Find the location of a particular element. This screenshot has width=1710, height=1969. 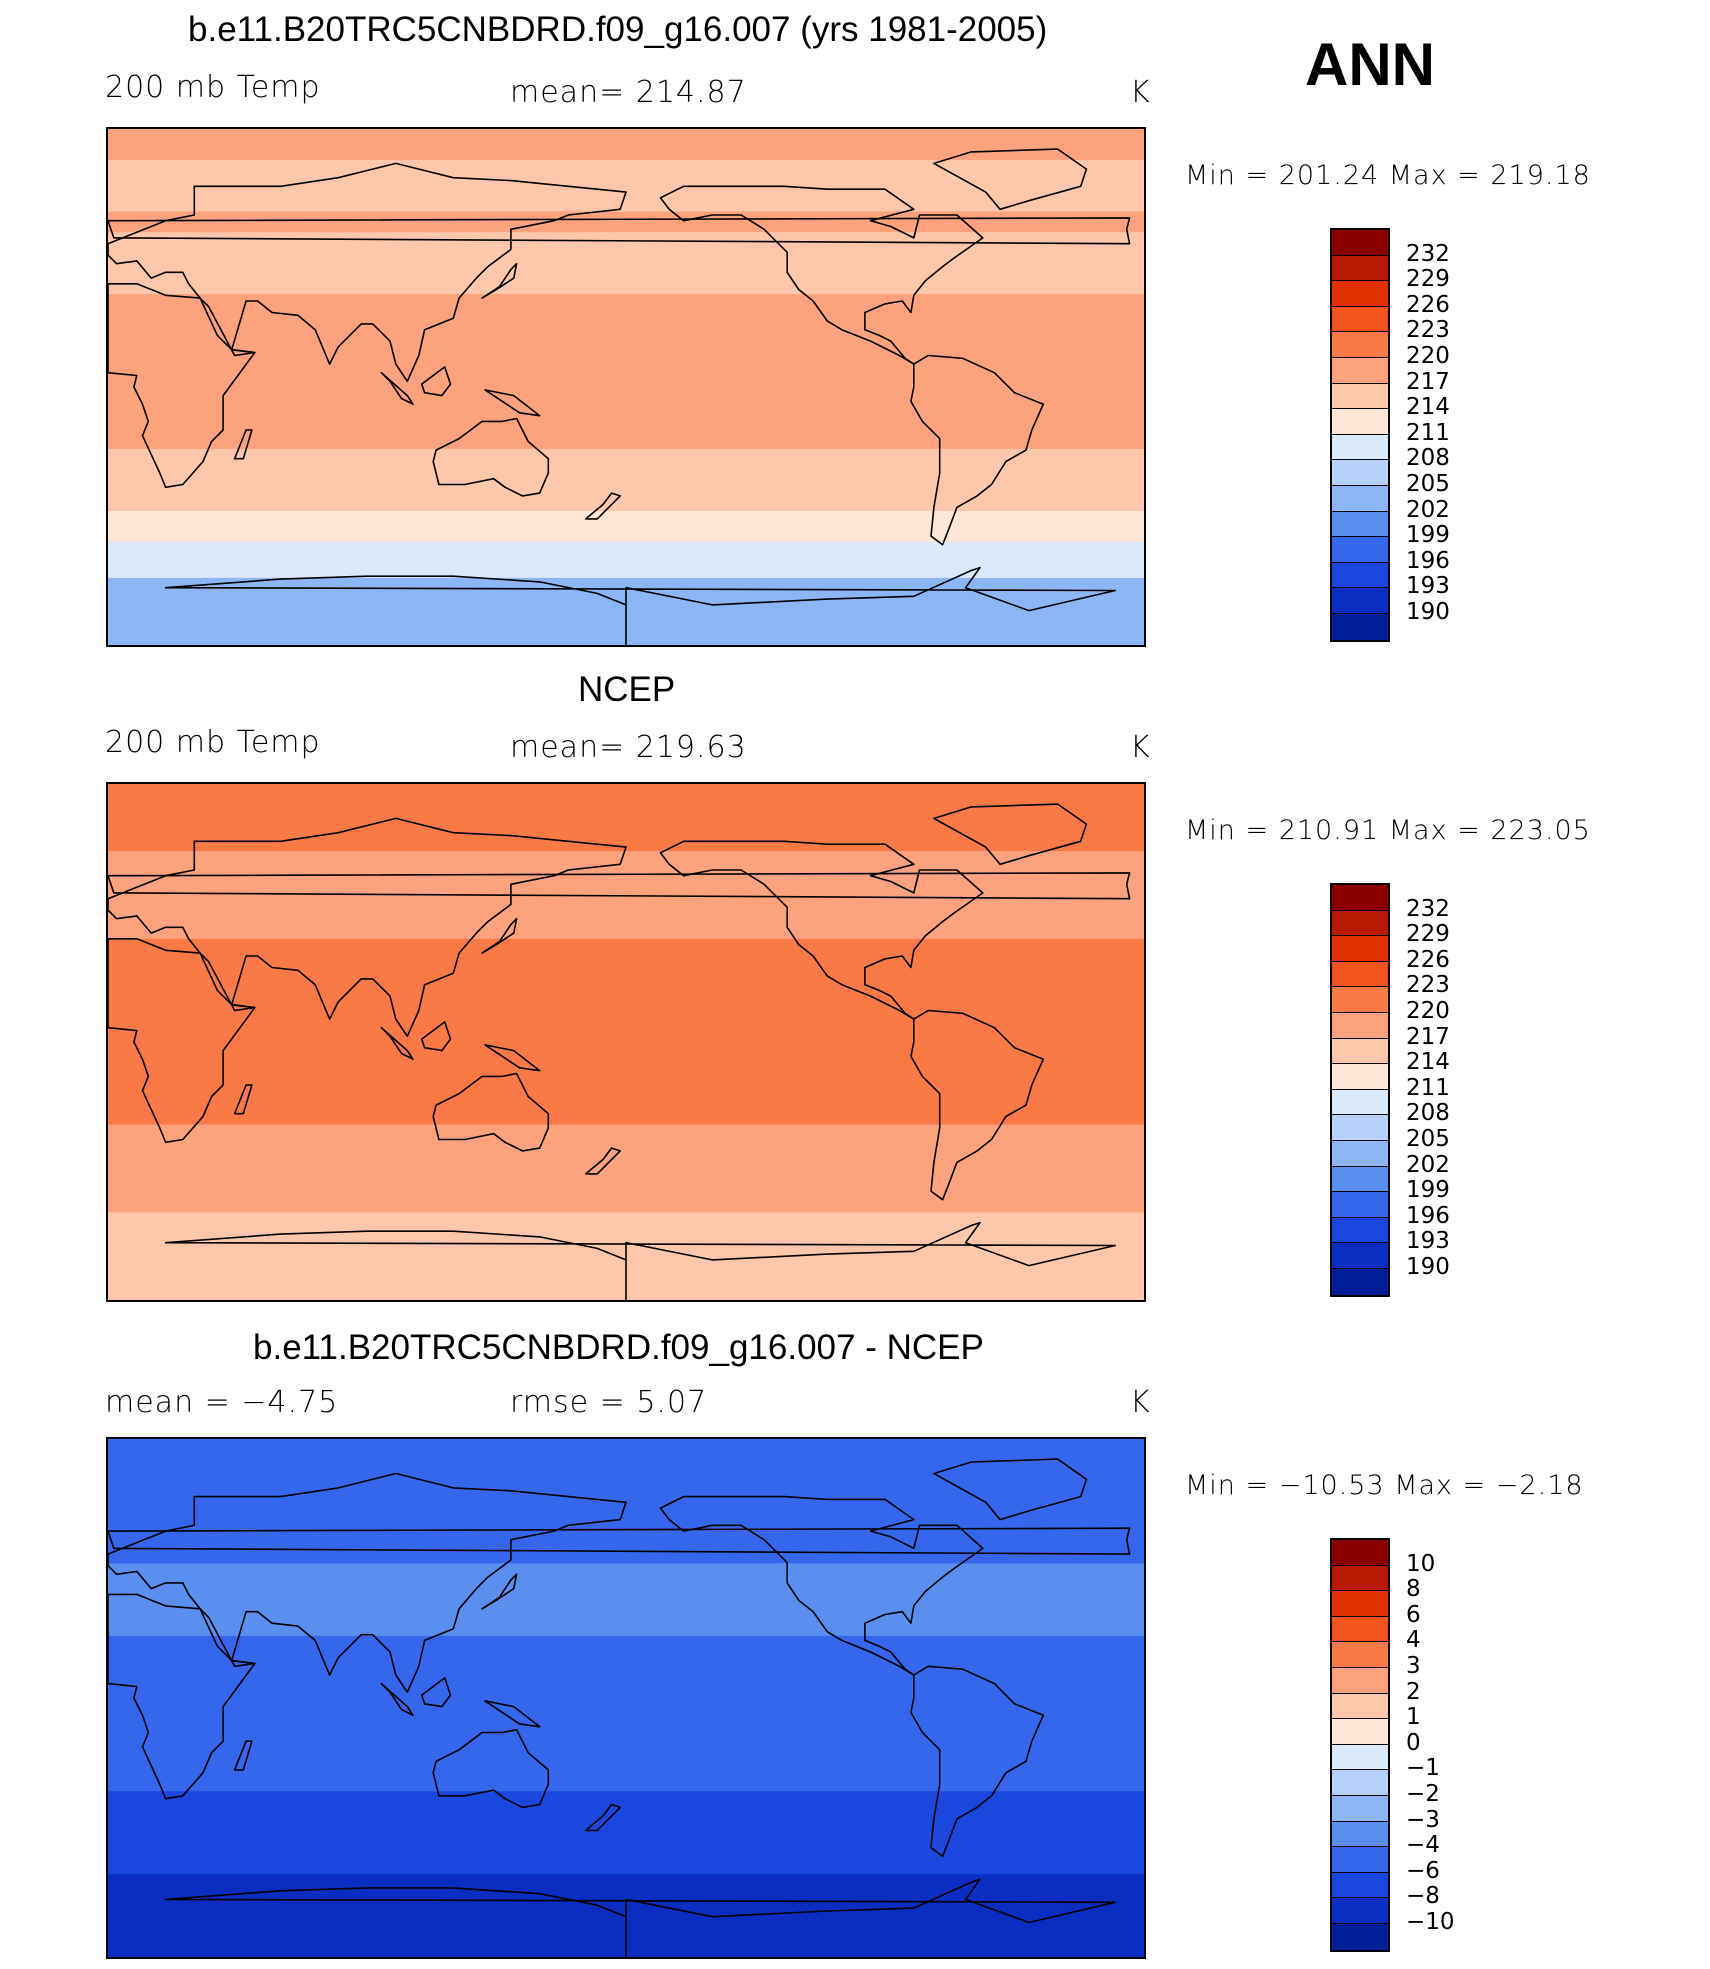

colorbar-tick-label: −3 is located at coordinates (1423, 1819).